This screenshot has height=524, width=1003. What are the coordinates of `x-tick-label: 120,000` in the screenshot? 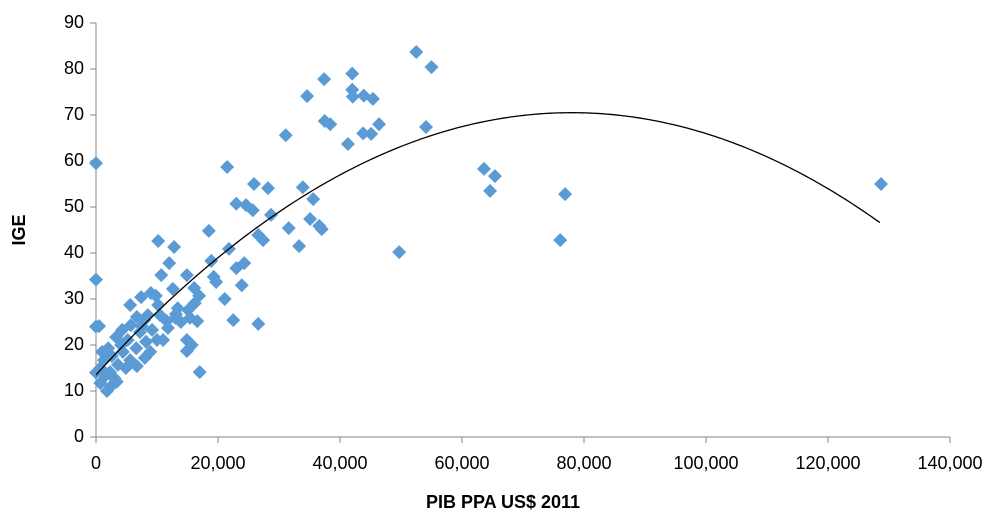 It's located at (827, 463).